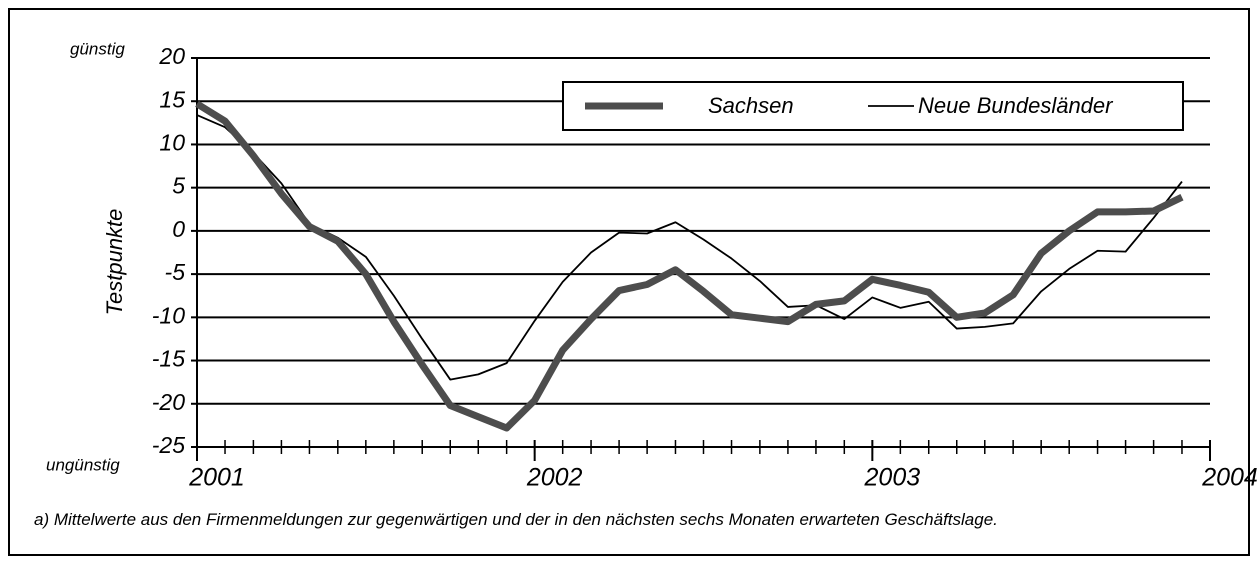  What do you see at coordinates (97, 48) in the screenshot?
I see `upper-note: günstig` at bounding box center [97, 48].